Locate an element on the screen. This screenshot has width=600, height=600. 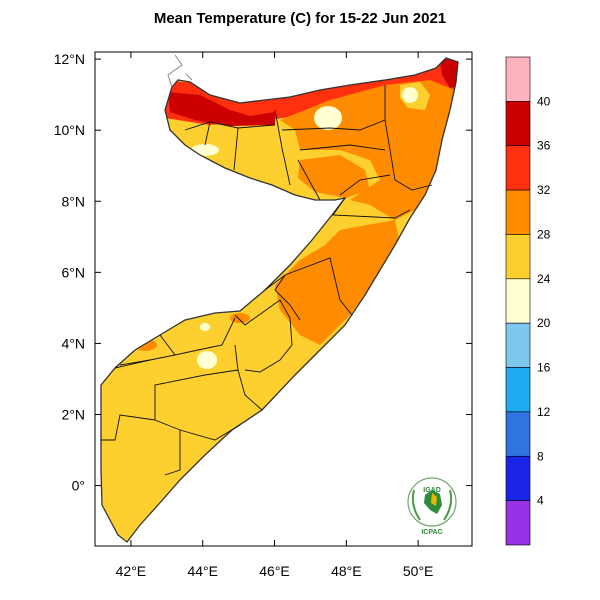
temp-band-28-32-tip is located at coordinates (417, 114).